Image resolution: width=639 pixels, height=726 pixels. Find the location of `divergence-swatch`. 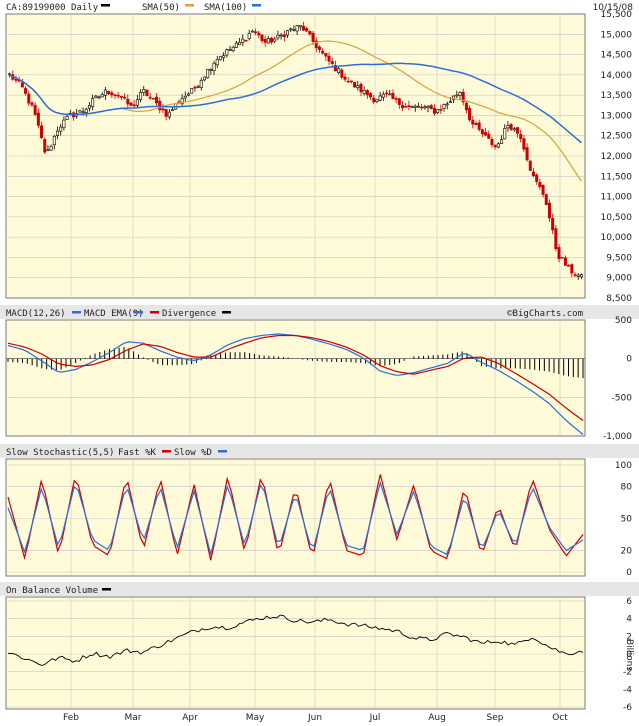

divergence-swatch is located at coordinates (226, 312).